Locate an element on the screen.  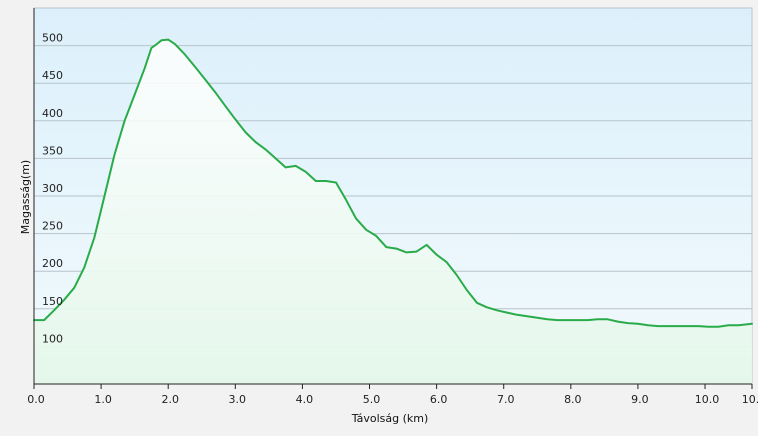
y-tick-label: 100 is located at coordinates (52, 338).